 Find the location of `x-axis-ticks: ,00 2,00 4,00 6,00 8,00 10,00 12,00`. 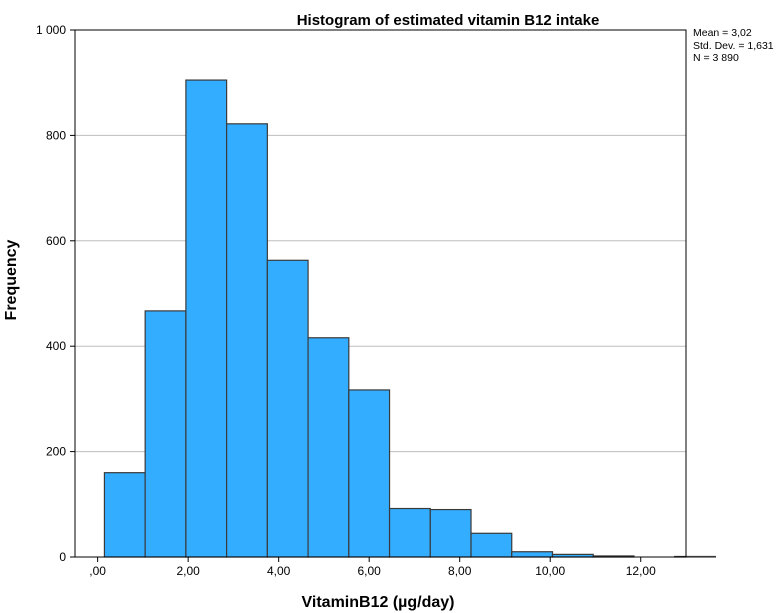

x-axis-ticks: ,00 2,00 4,00 6,00 8,00 10,00 12,00 is located at coordinates (372, 567).